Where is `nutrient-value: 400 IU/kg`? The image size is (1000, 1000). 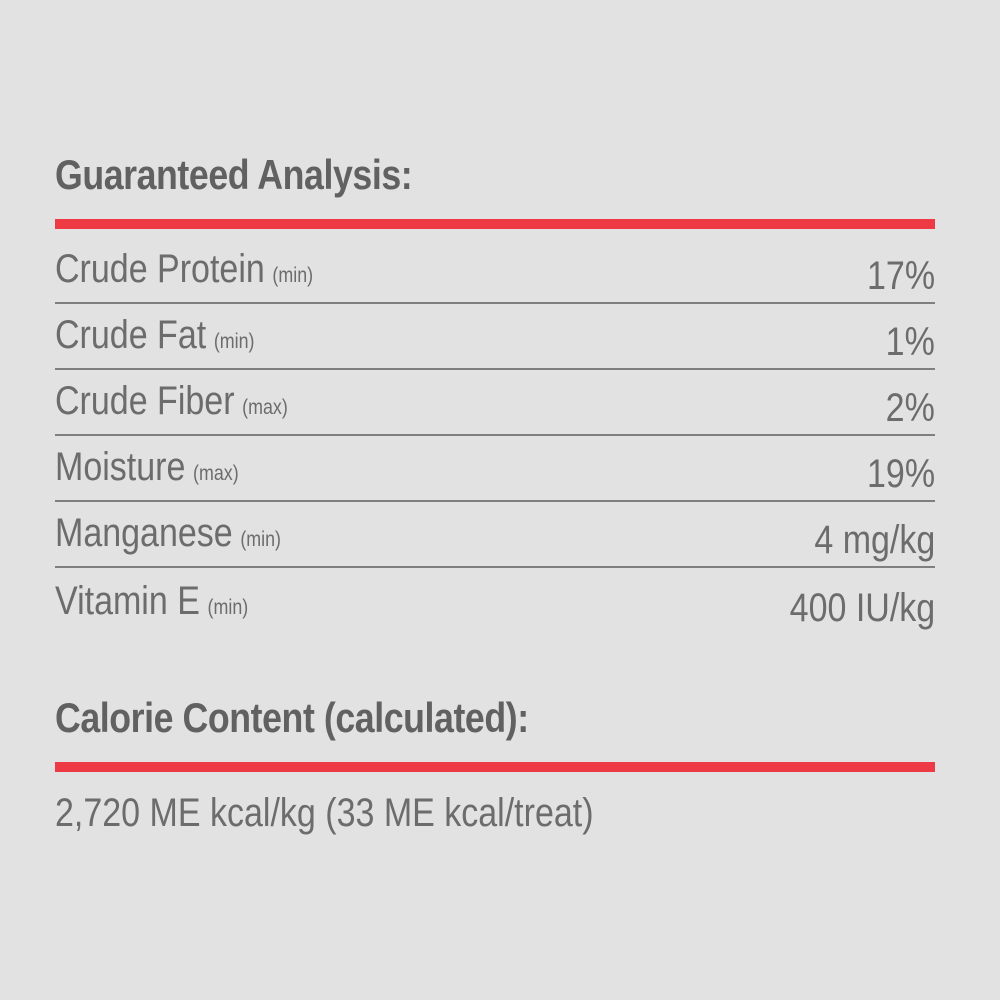
nutrient-value: 400 IU/kg is located at coordinates (862, 608).